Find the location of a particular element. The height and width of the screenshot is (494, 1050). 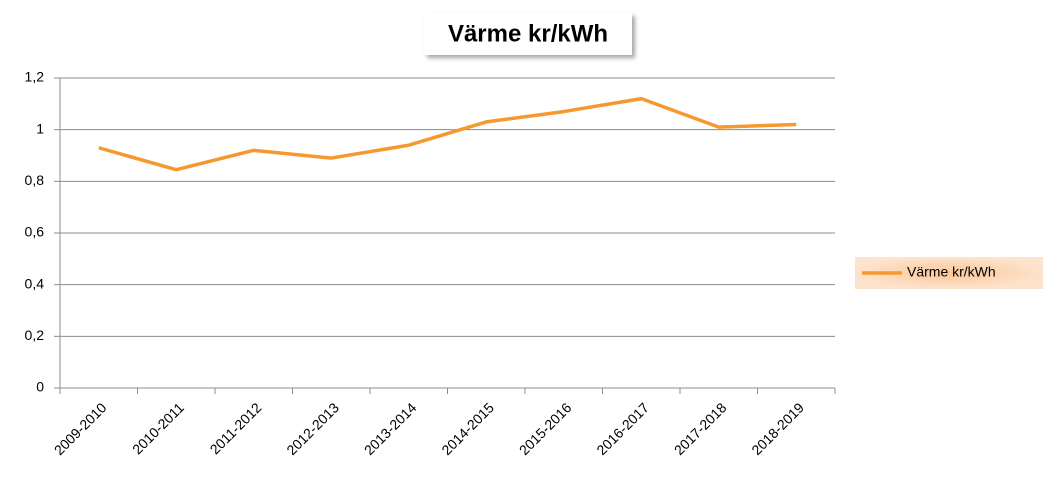

y-tick-label: 1,2 is located at coordinates (35, 77).